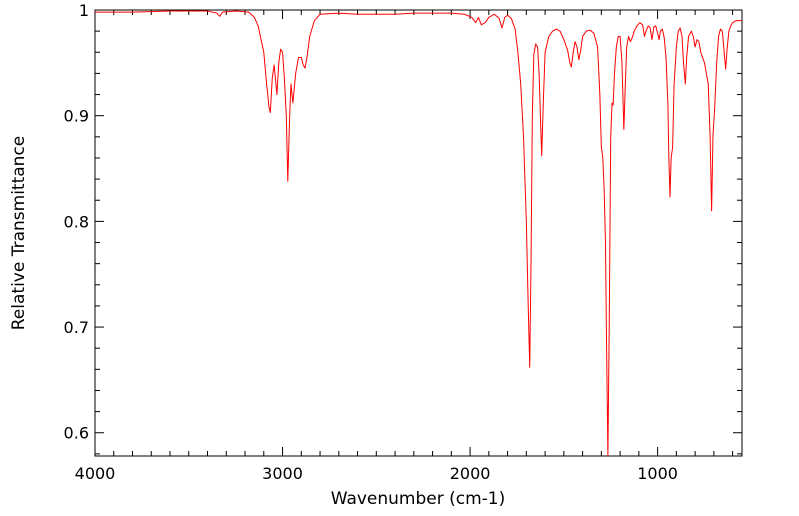  I want to click on y-tick-label: 0.7, so click(76, 327).